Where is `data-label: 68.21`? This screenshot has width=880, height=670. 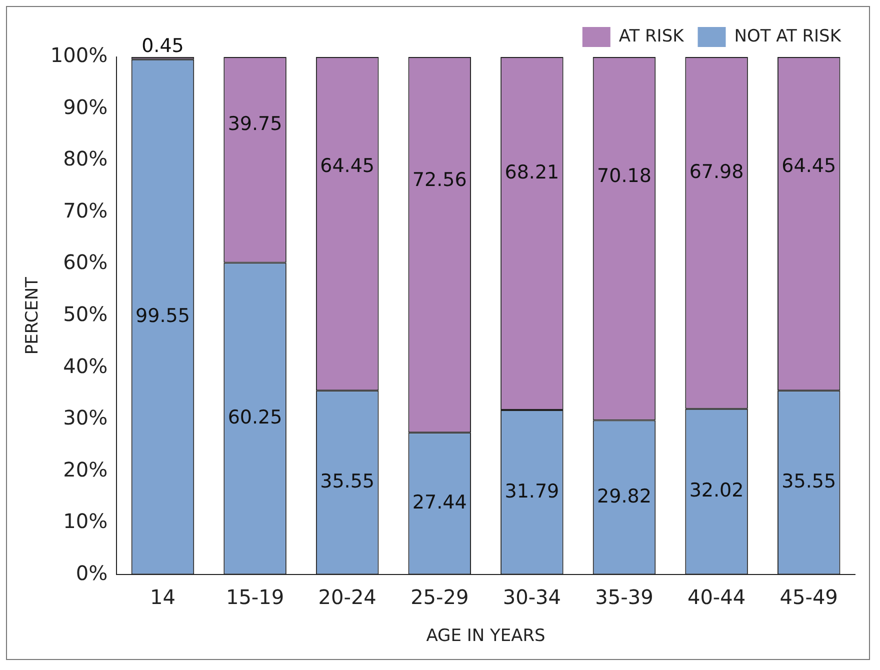
data-label: 68.21 is located at coordinates (532, 172).